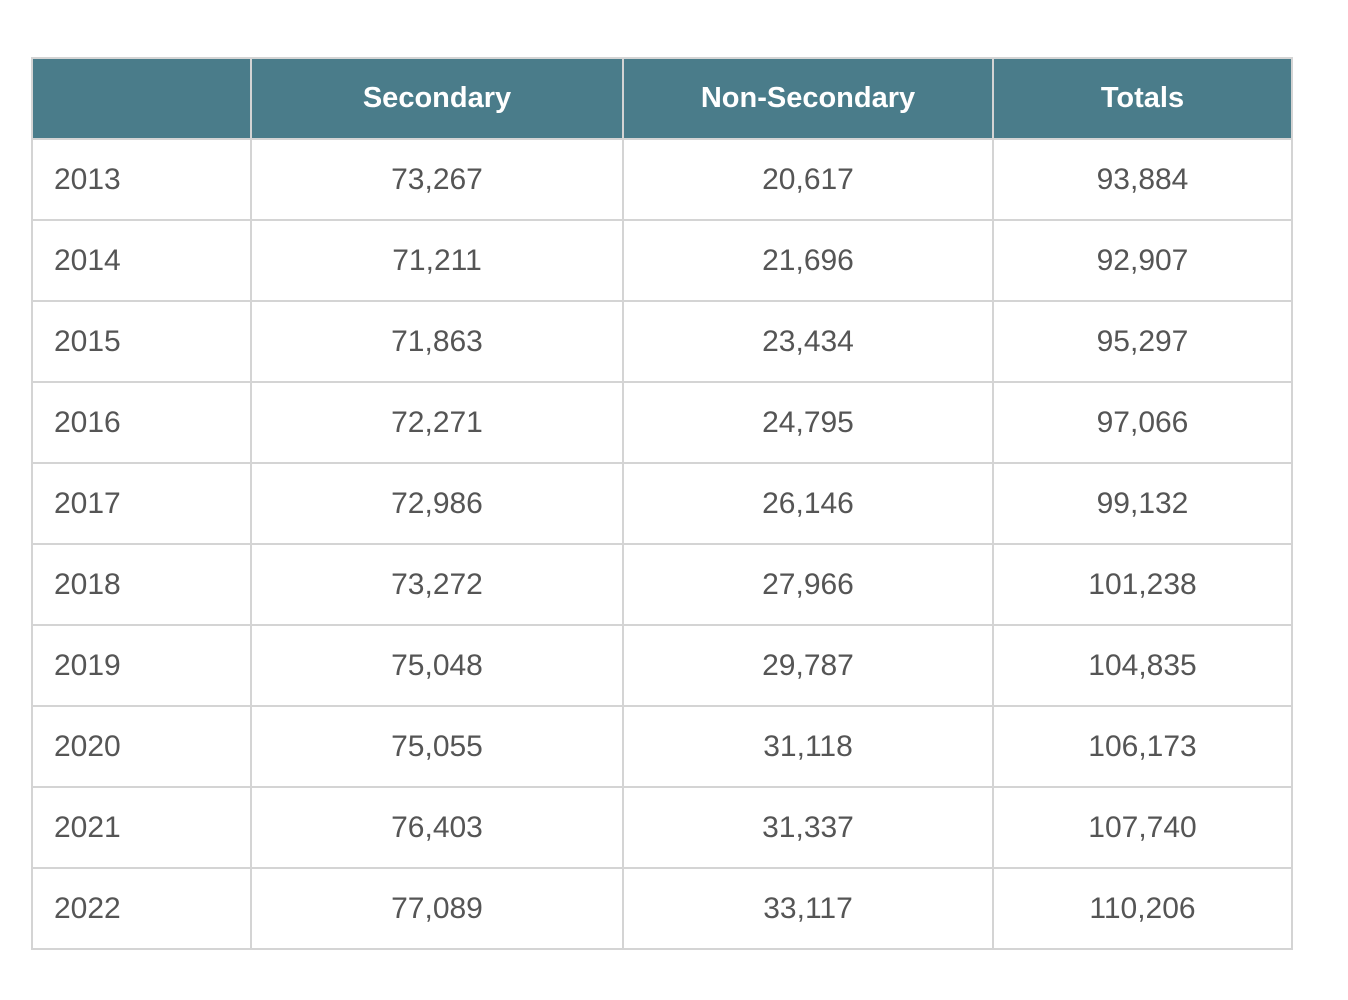 The height and width of the screenshot is (1000, 1348). I want to click on non-secondary-cell: 23,434, so click(808, 341).